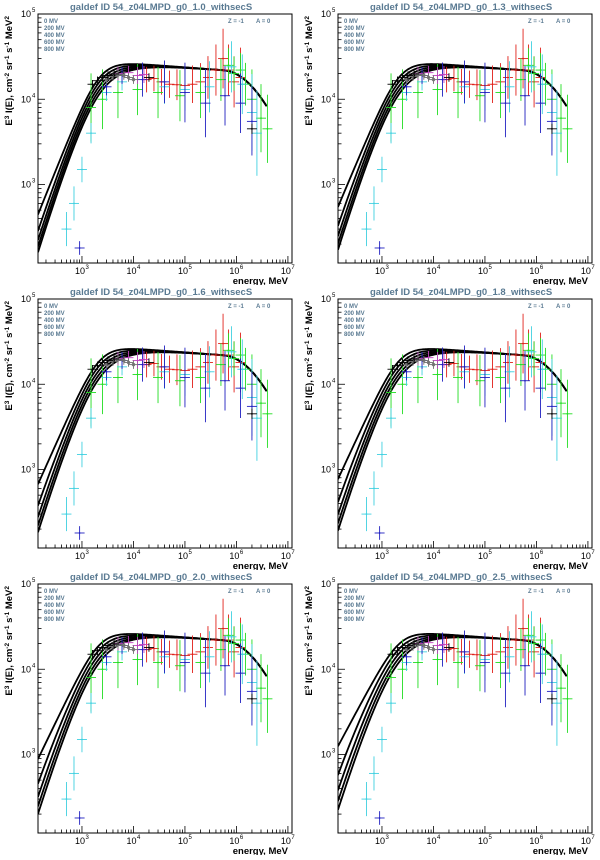 This screenshot has height=860, width=600. Describe the element at coordinates (54, 613) in the screenshot. I see `legend-label: 600 MV` at that location.